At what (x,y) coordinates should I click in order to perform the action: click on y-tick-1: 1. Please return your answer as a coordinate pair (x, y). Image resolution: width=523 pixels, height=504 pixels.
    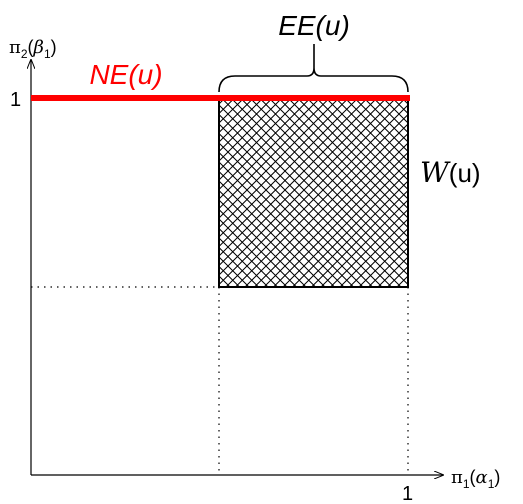
    Looking at the image, I should click on (15, 100).